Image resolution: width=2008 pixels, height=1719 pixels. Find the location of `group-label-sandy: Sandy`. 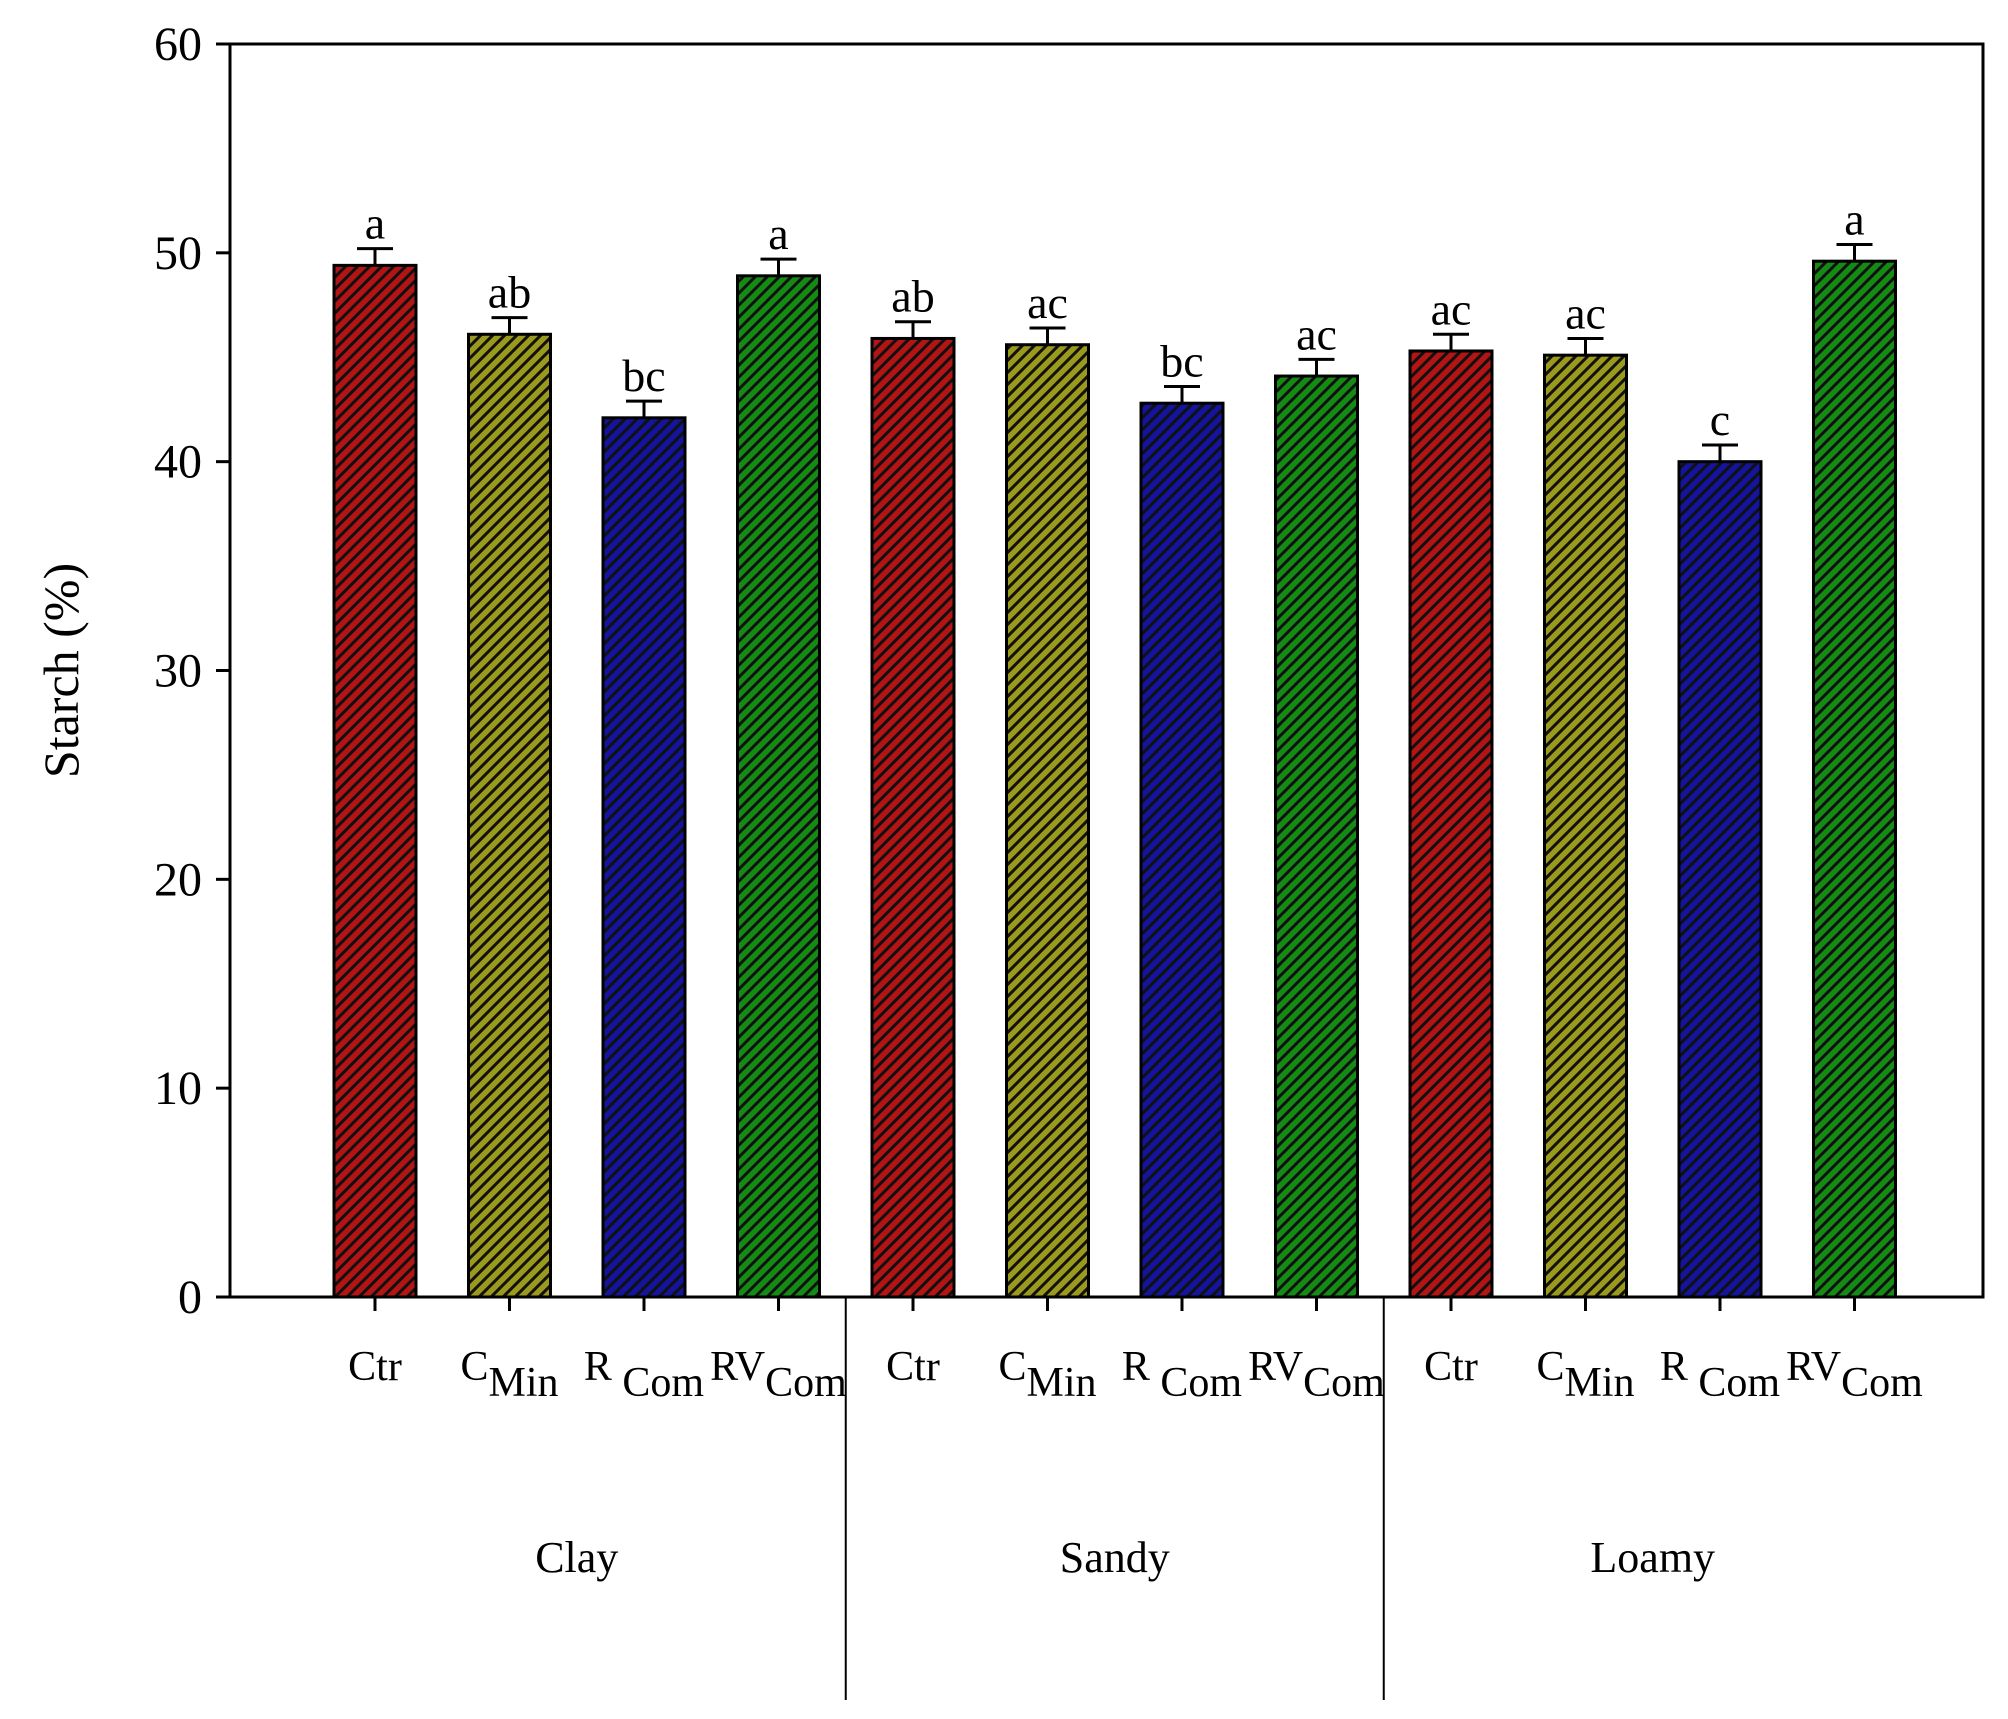

group-label-sandy: Sandy is located at coordinates (1115, 1557).